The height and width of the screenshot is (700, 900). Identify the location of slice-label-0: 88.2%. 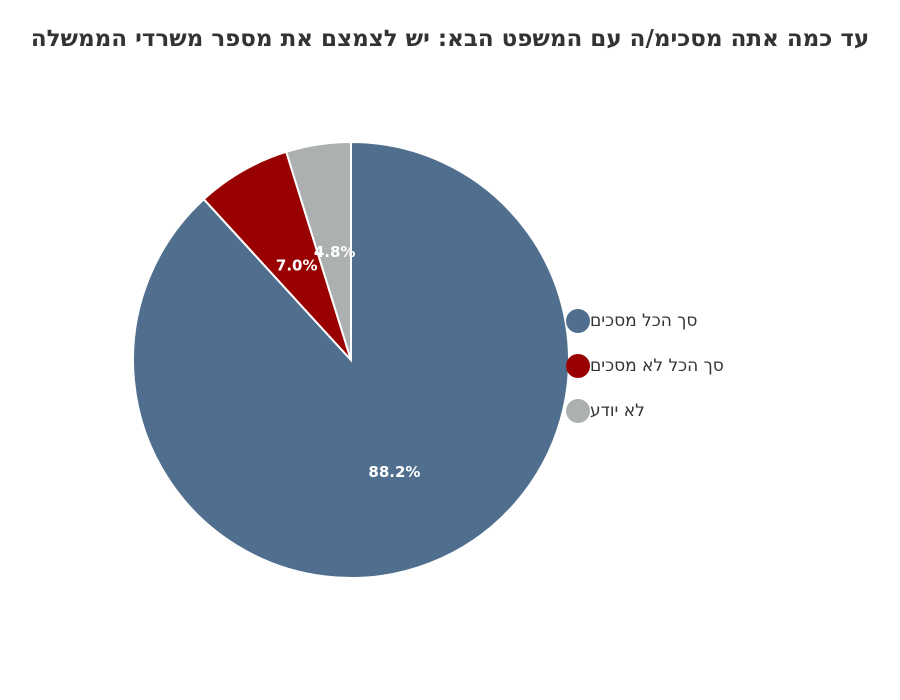
(394, 472).